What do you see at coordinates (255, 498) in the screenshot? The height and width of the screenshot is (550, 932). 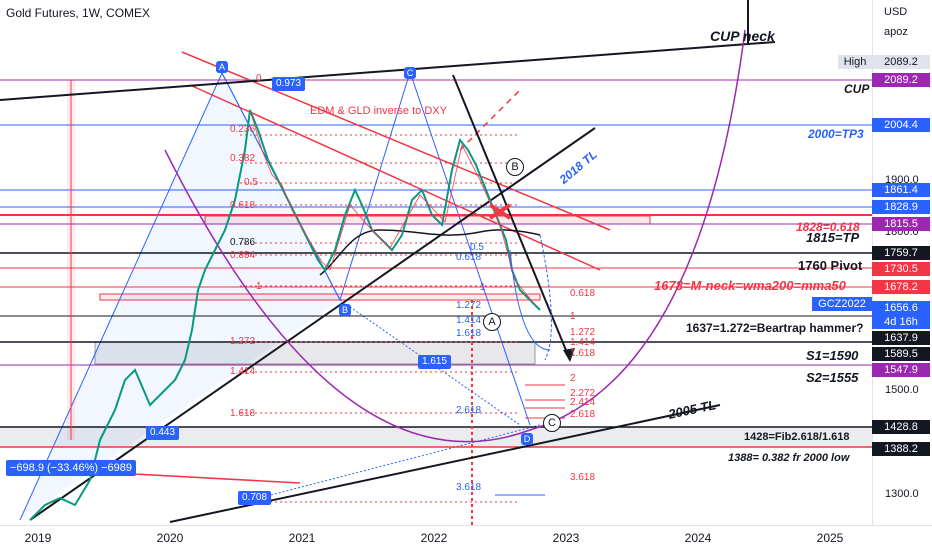 I see `value-0708: 0.708` at bounding box center [255, 498].